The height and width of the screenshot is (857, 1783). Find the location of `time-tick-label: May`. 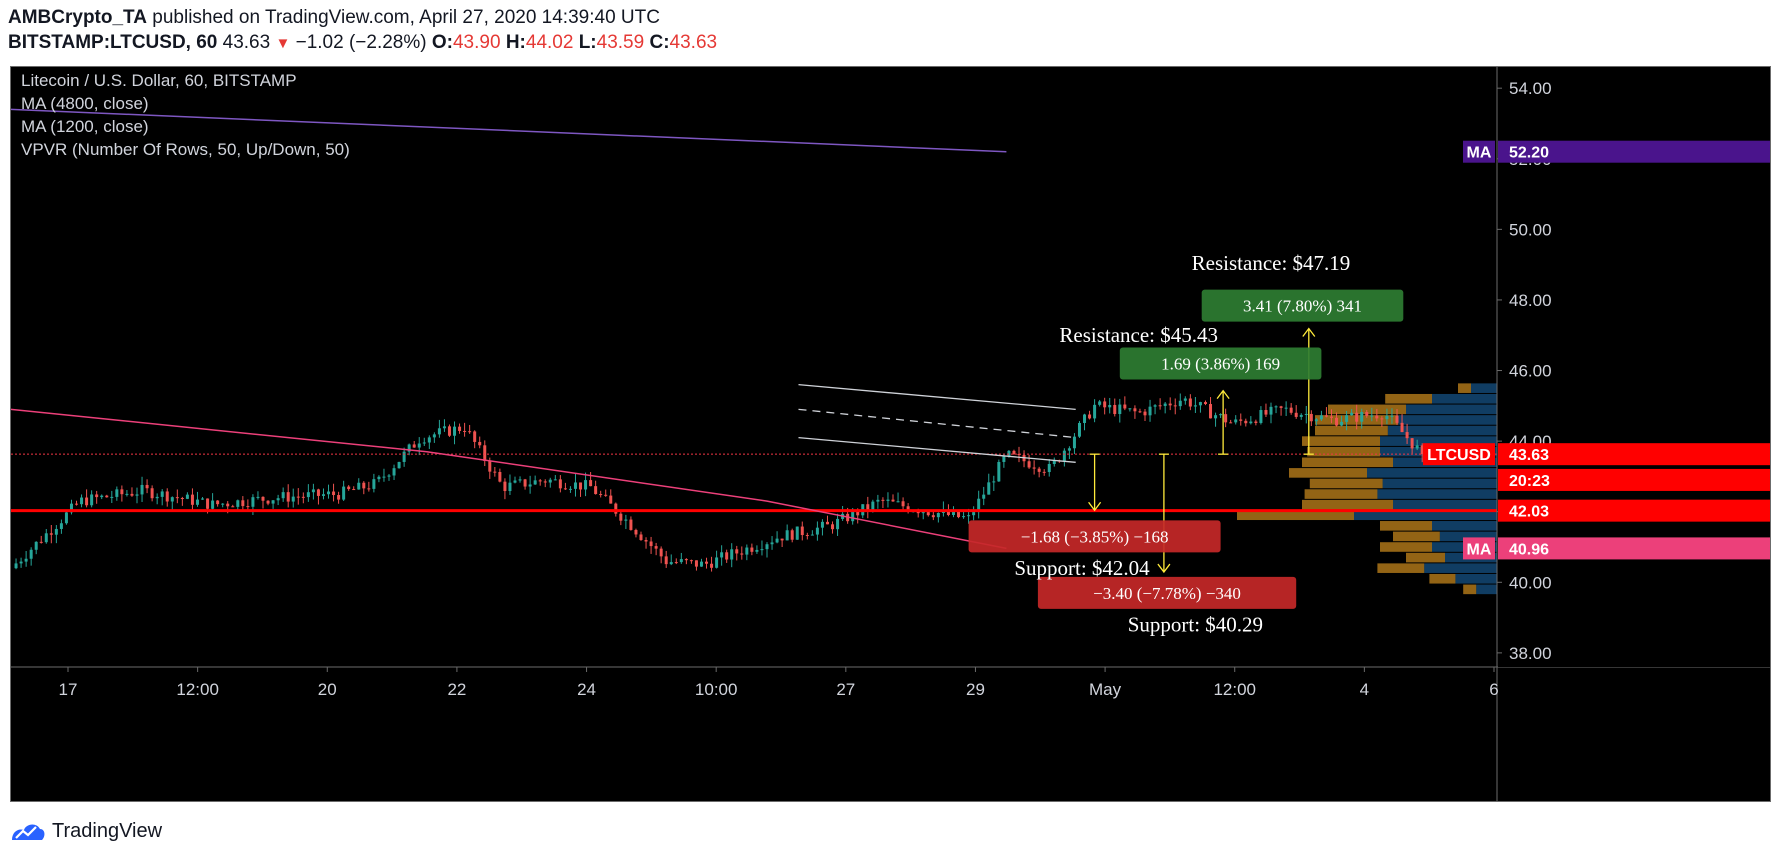

time-tick-label: May is located at coordinates (1105, 689).